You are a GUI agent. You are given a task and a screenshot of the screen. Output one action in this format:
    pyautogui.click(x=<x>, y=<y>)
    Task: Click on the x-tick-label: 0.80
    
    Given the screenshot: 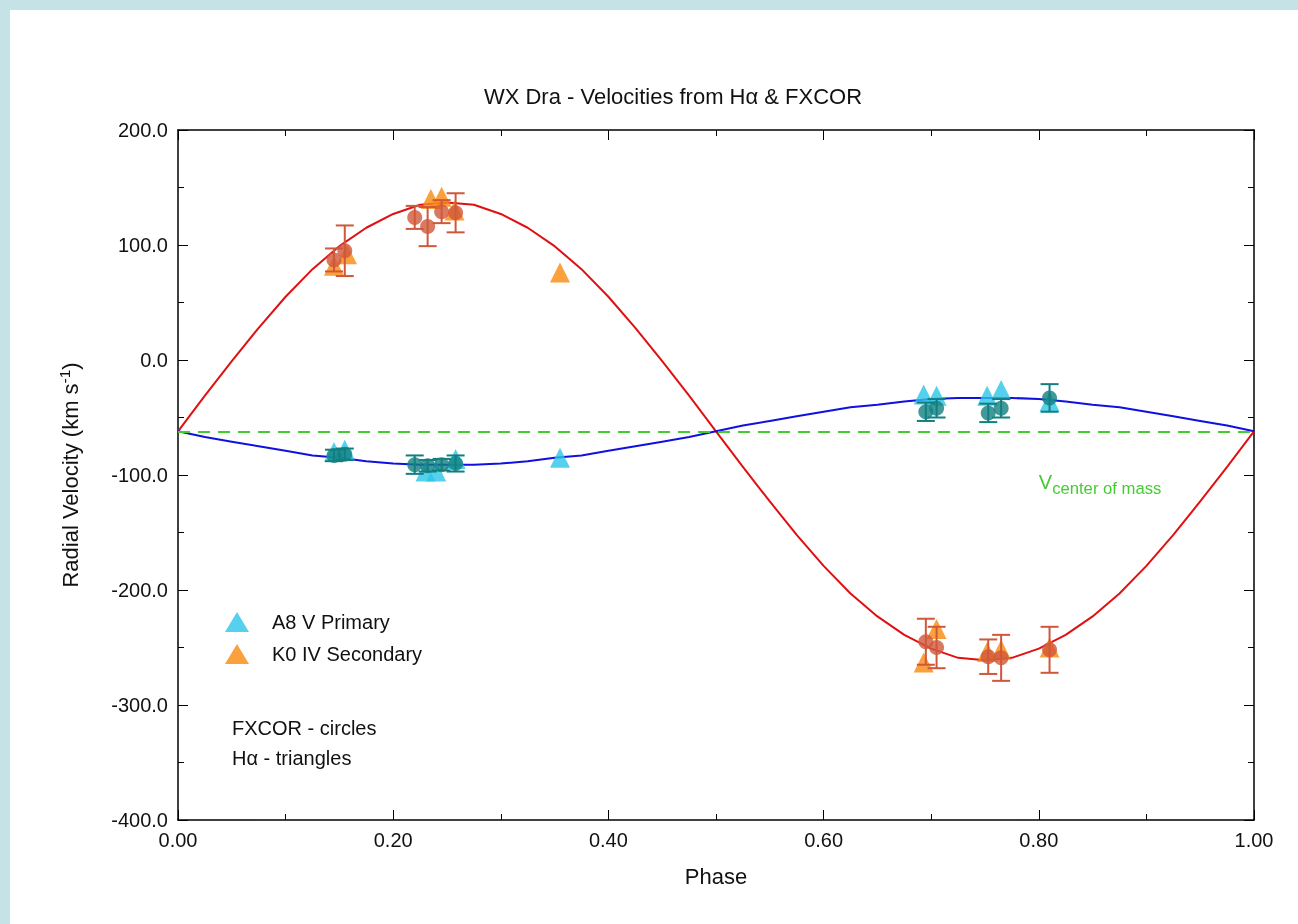 What is the action you would take?
    pyautogui.click(x=1039, y=840)
    